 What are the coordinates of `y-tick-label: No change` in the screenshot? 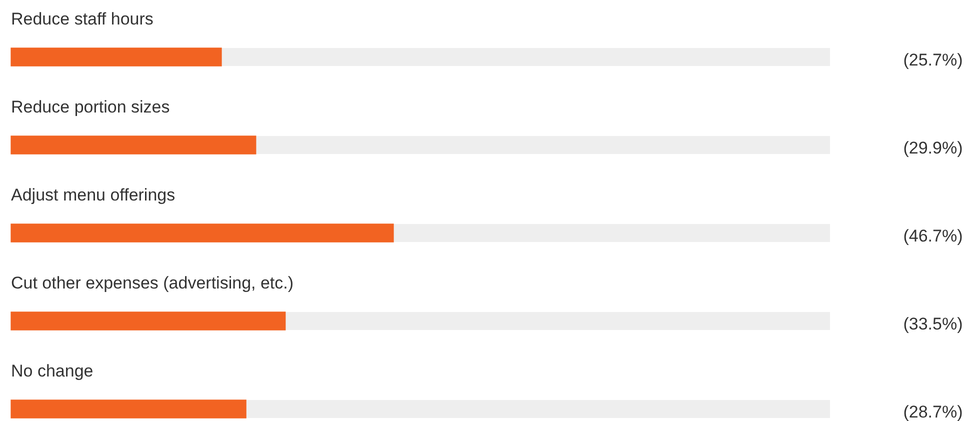 It's located at (52, 371).